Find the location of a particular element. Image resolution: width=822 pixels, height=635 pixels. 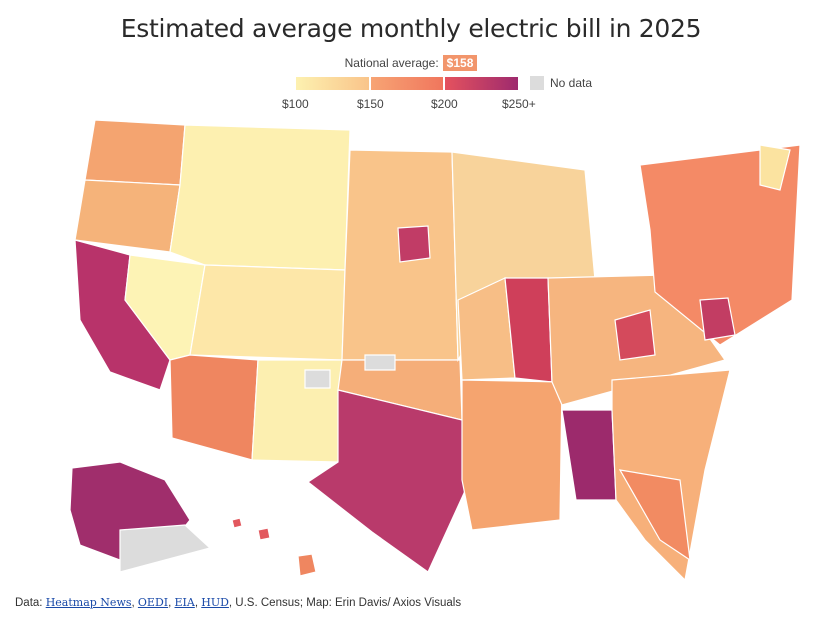

link-eia: EIA is located at coordinates (184, 602).